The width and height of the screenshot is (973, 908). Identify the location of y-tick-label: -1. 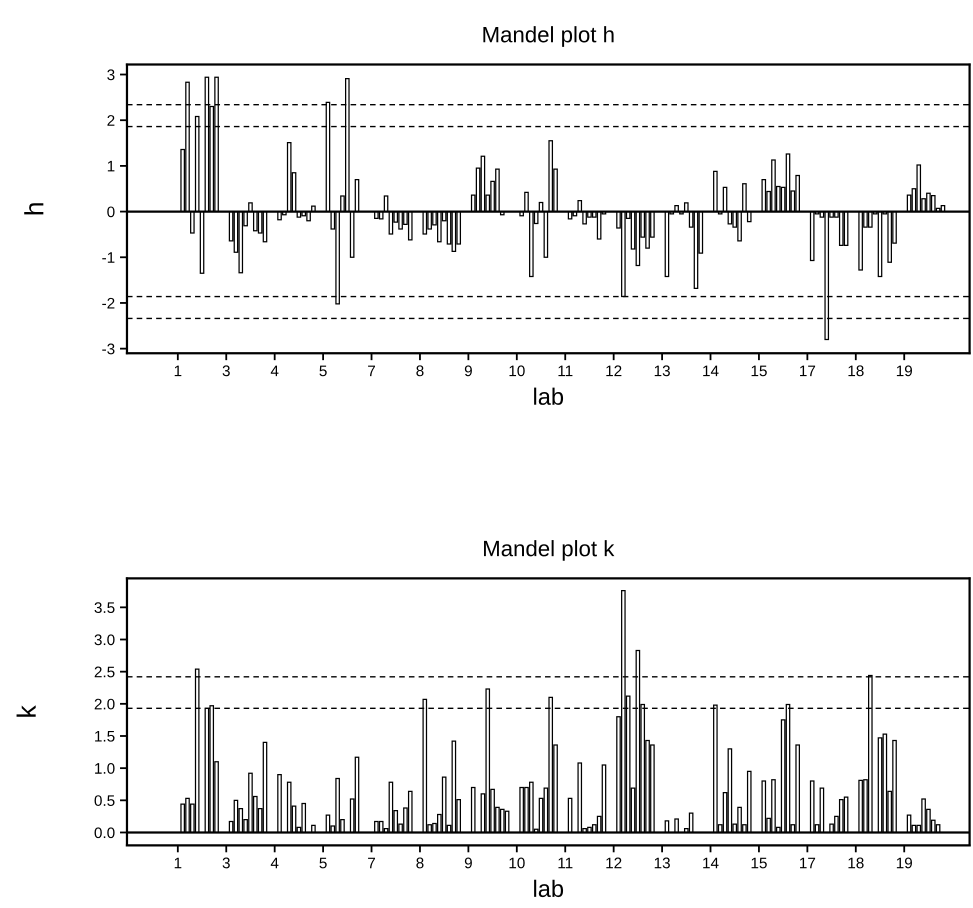
(108, 257).